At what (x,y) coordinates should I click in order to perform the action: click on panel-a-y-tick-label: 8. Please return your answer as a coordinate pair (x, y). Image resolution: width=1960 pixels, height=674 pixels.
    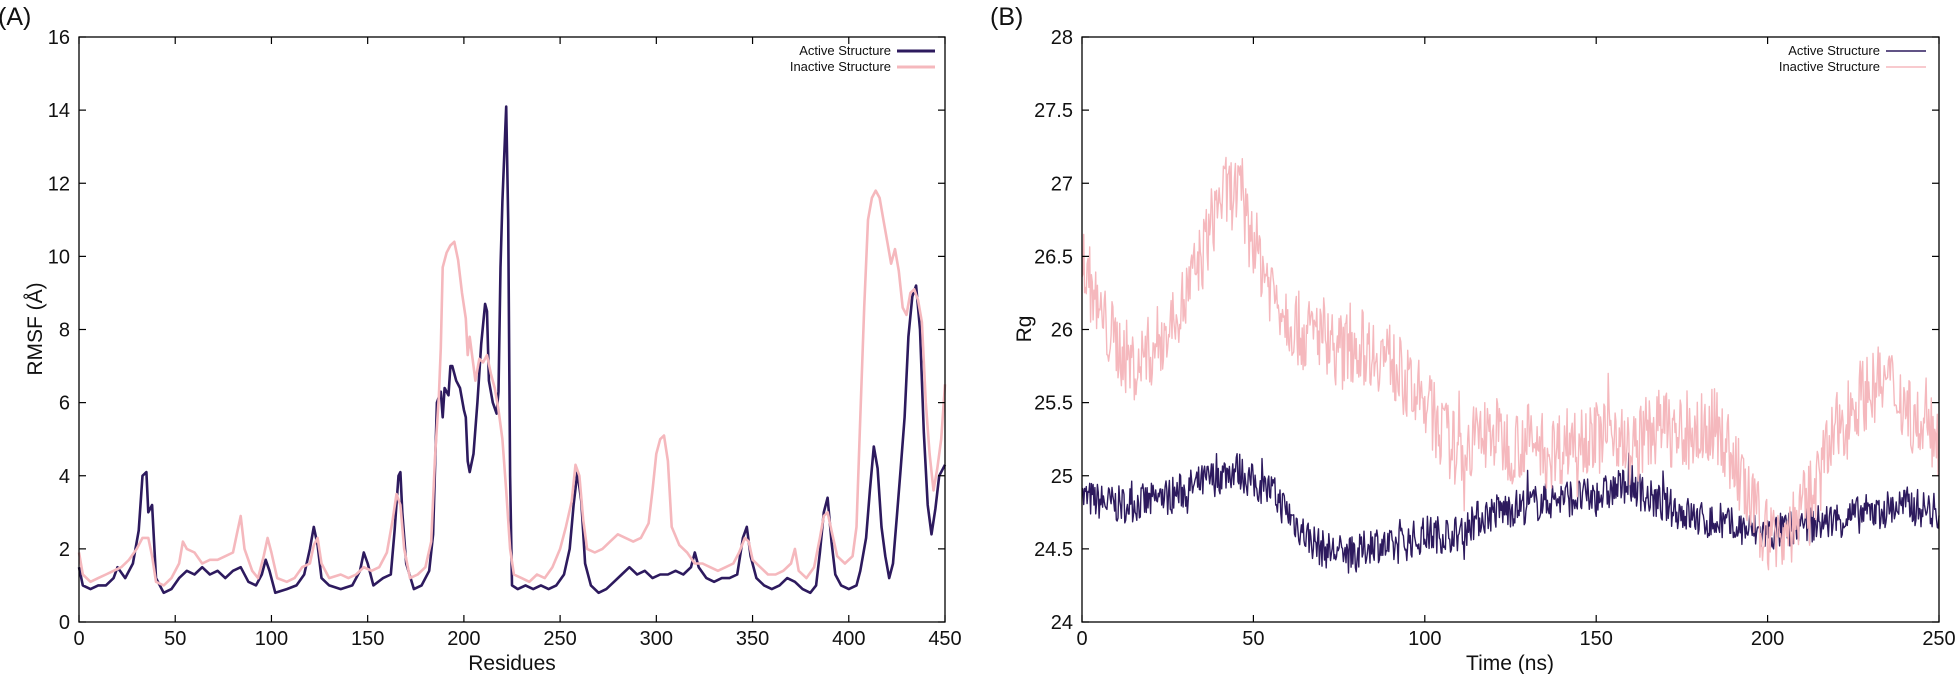
    Looking at the image, I should click on (64, 331).